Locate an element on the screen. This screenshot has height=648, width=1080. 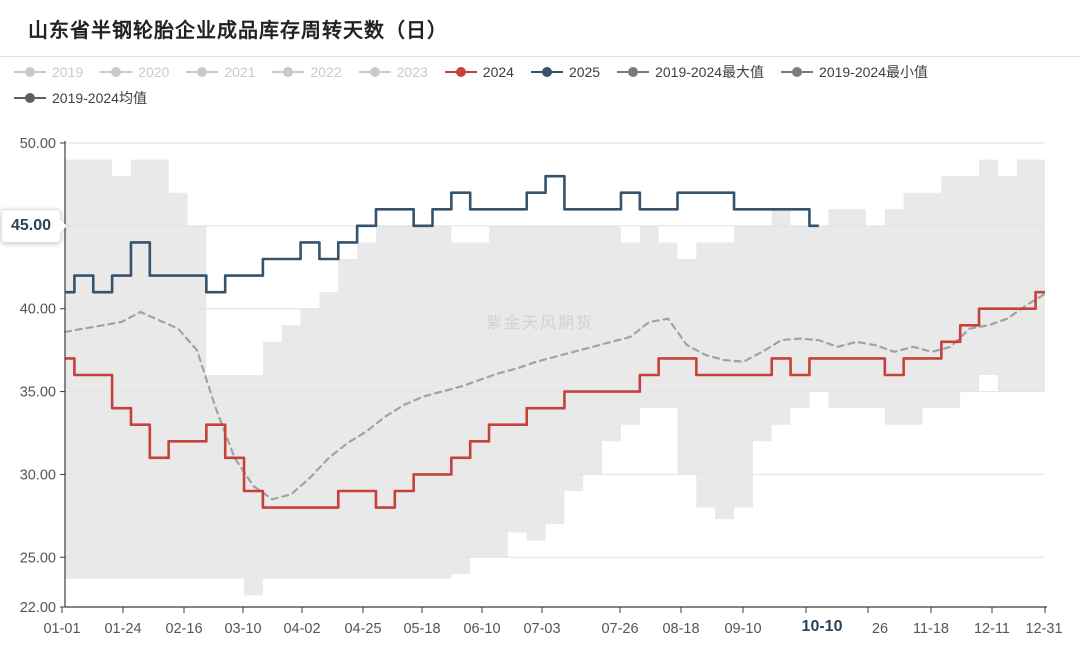
title-divider is located at coordinates (540, 56).